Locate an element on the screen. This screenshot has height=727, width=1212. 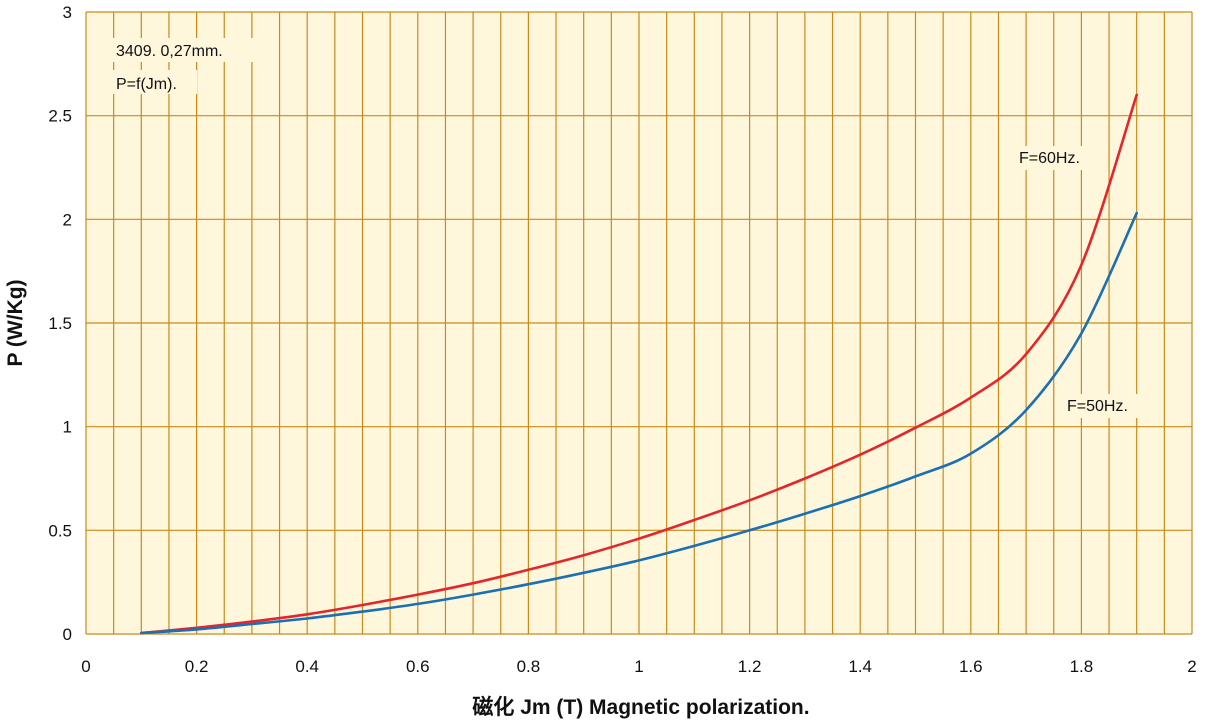
y-tick-label: 0 is located at coordinates (67, 634).